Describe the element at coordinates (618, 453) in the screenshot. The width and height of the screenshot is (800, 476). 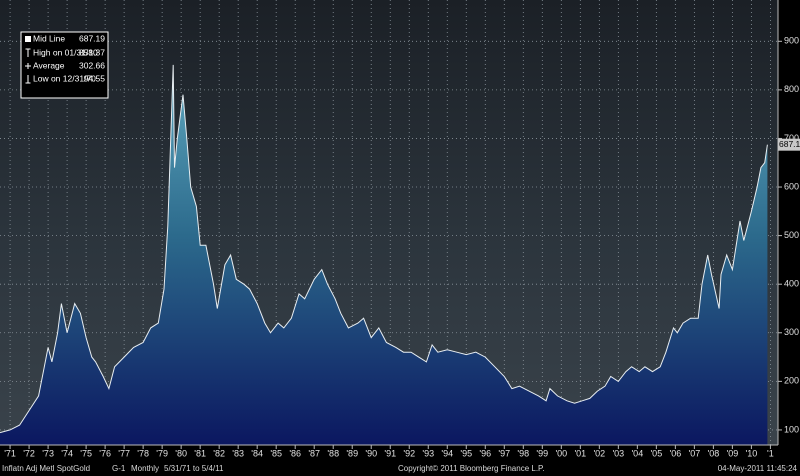
I see `x-tick-label: '03` at that location.